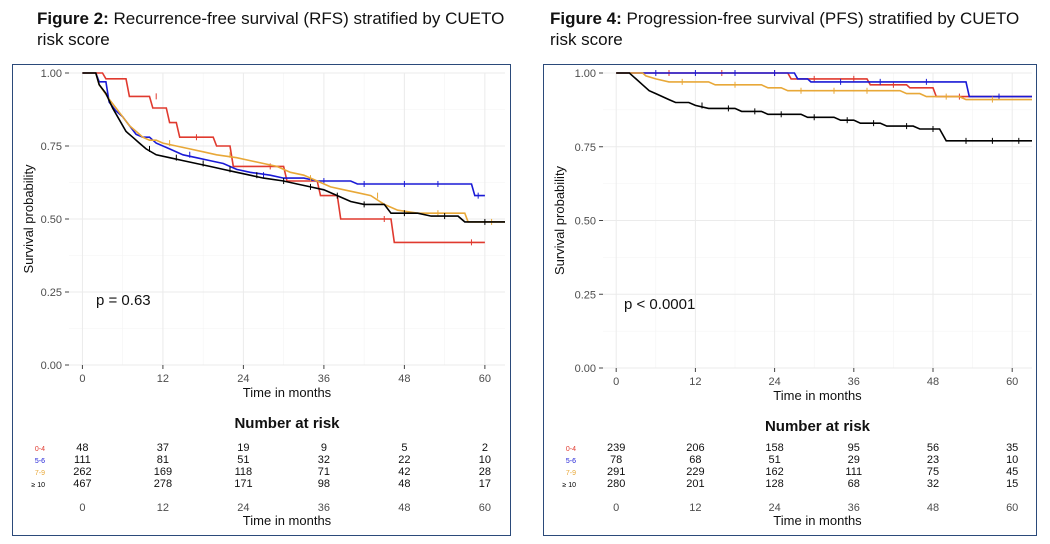 Image resolution: width=1050 pixels, height=544 pixels. What do you see at coordinates (404, 448) in the screenshot?
I see `risk-value: 5` at bounding box center [404, 448].